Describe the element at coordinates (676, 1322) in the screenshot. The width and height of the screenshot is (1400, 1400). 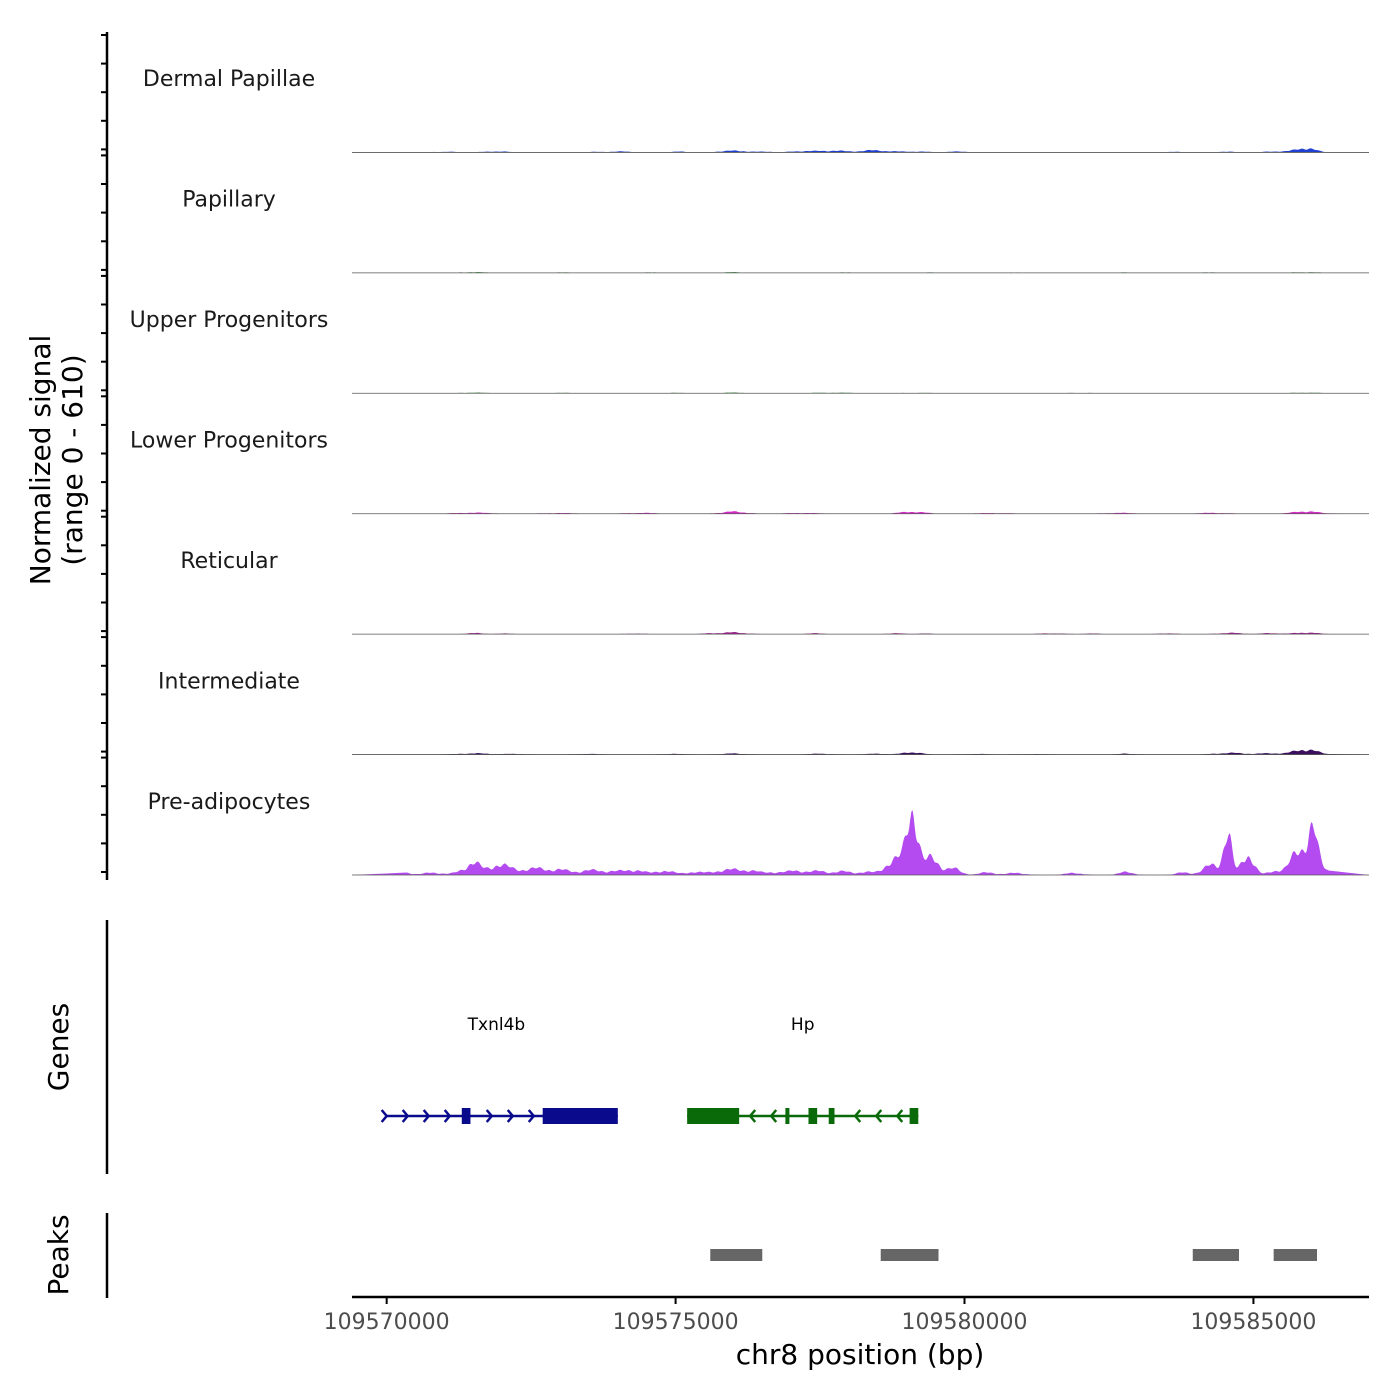
I see `x-tick-label: 109575000` at that location.